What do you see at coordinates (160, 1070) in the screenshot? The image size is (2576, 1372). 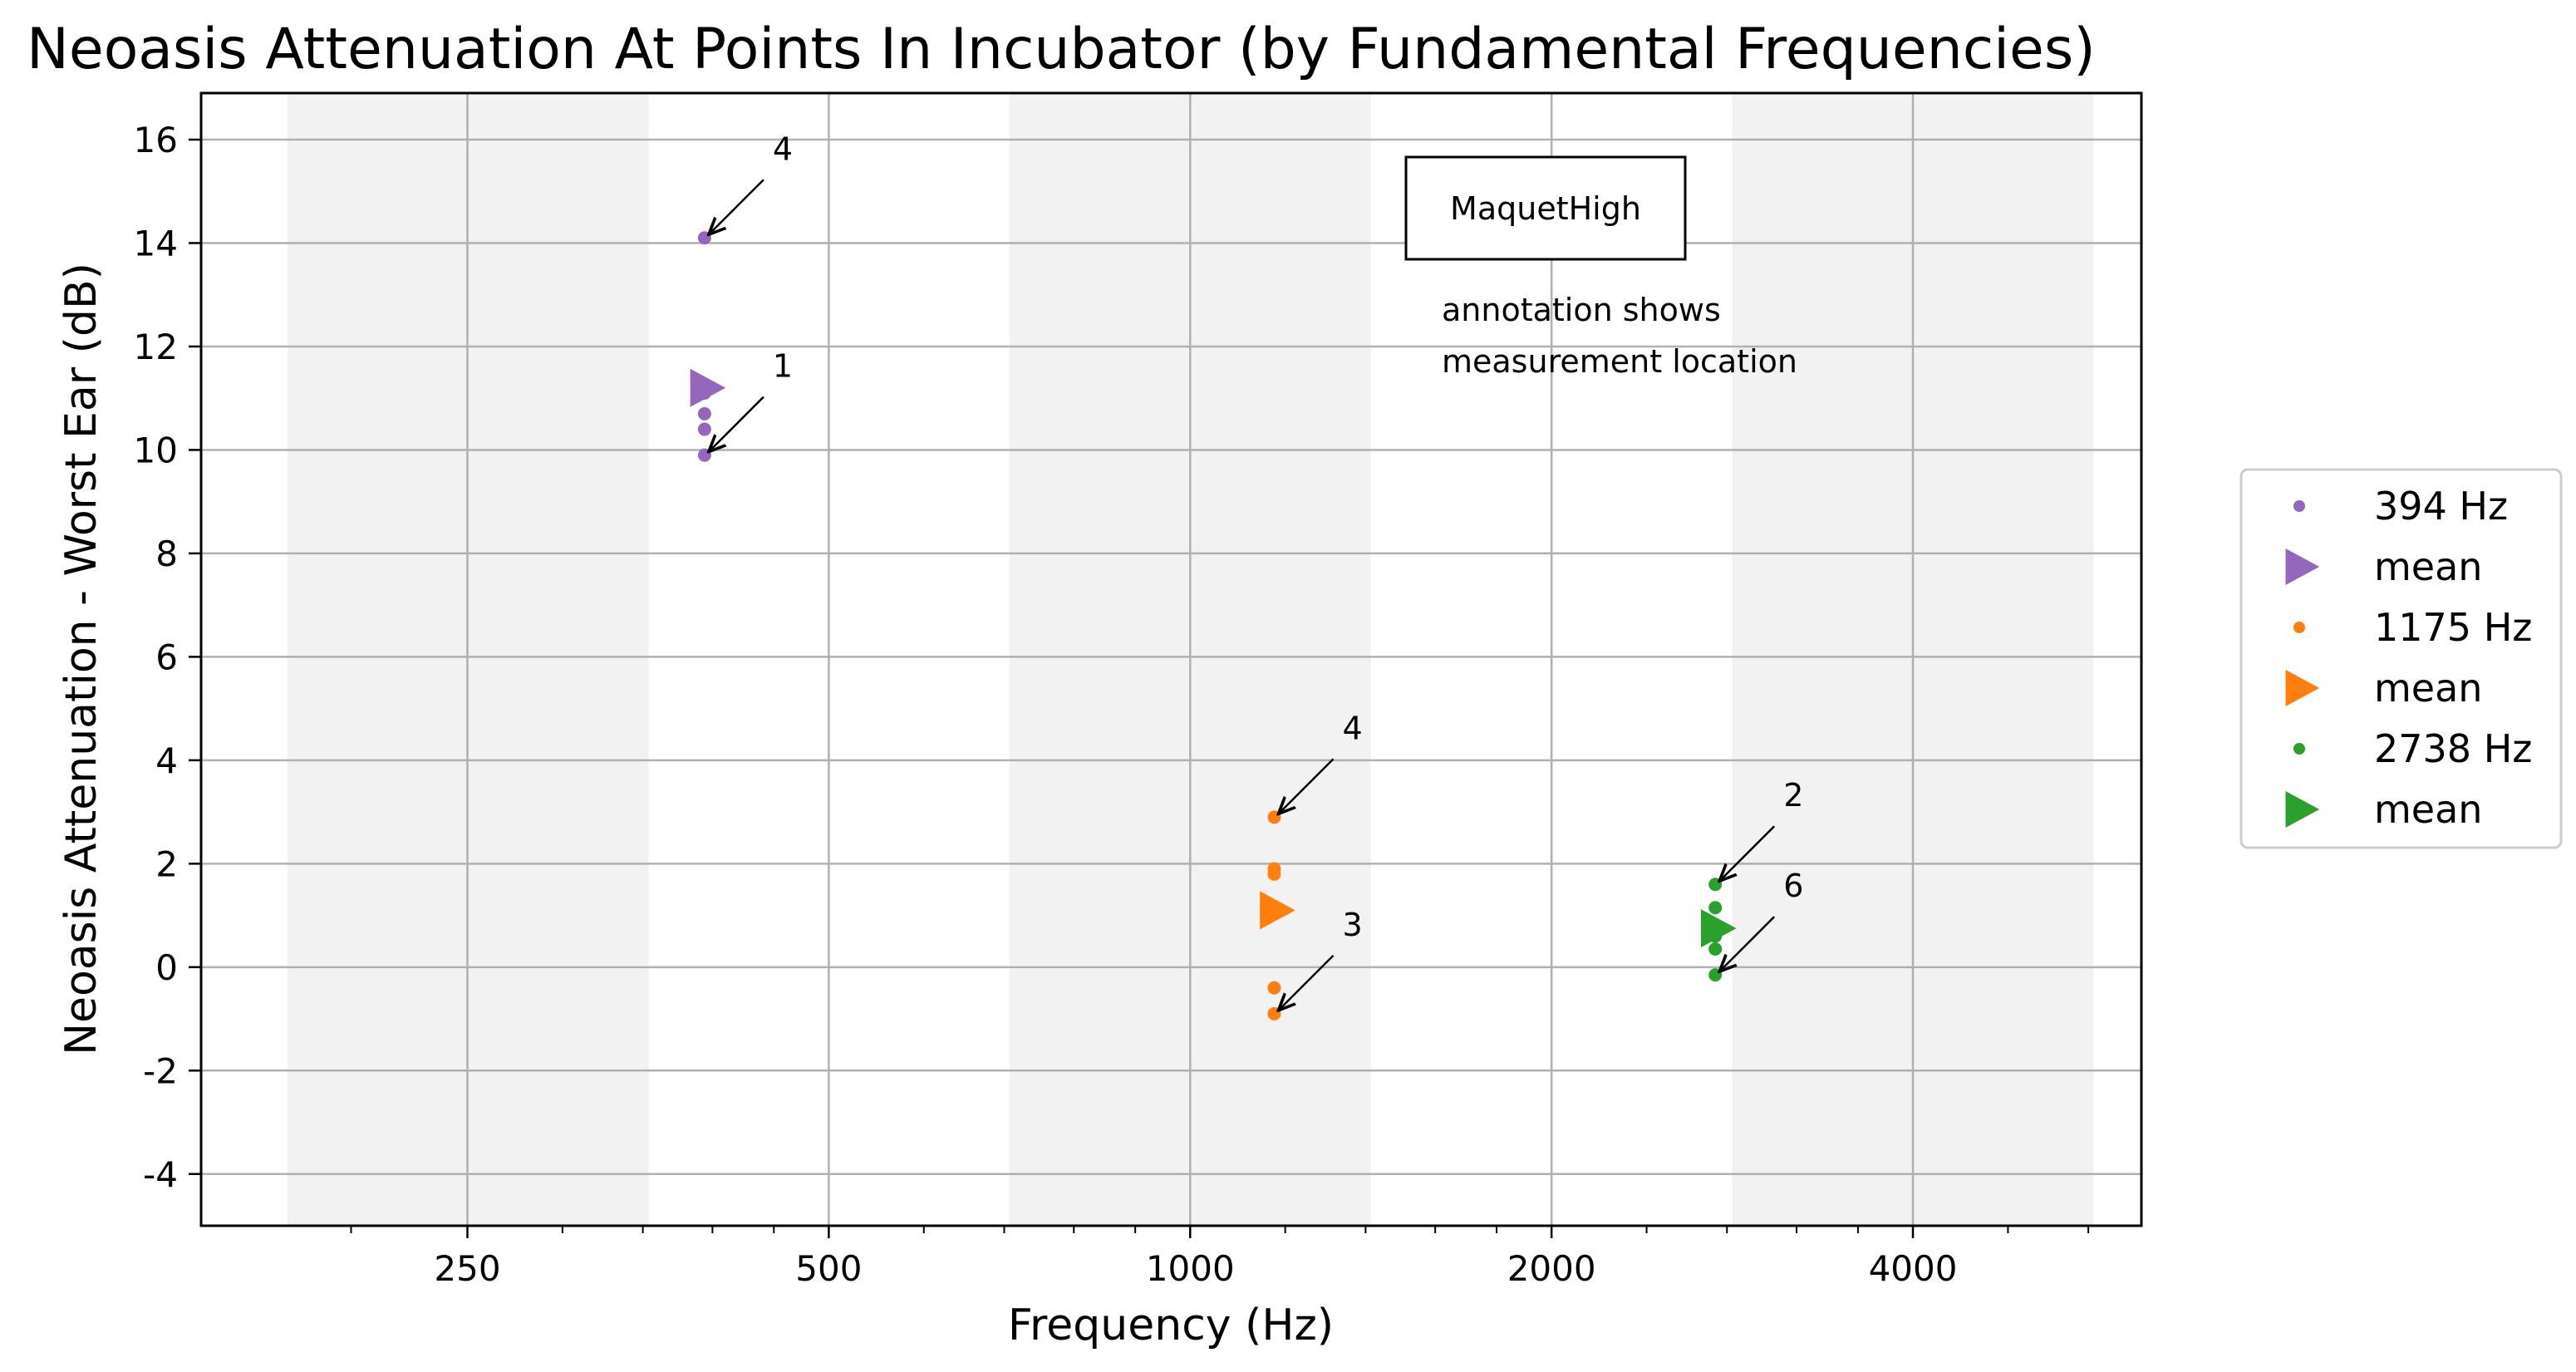 I see `y-tick-label-1: -2` at bounding box center [160, 1070].